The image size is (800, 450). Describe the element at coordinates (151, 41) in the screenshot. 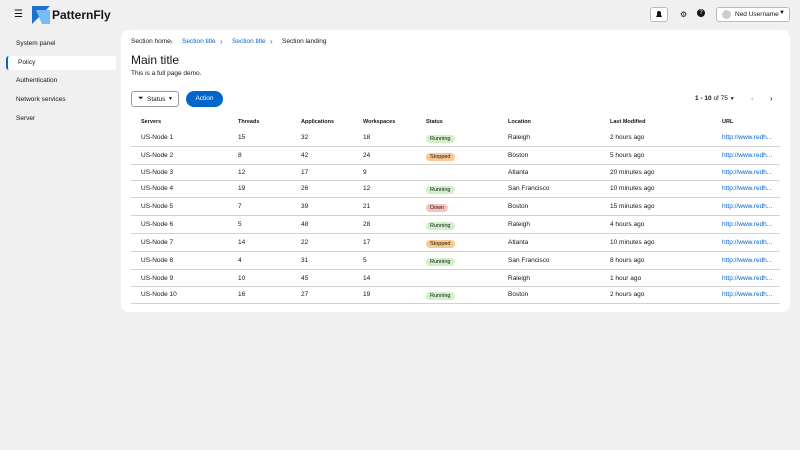

I see `breadcrumb-item: Section home` at that location.